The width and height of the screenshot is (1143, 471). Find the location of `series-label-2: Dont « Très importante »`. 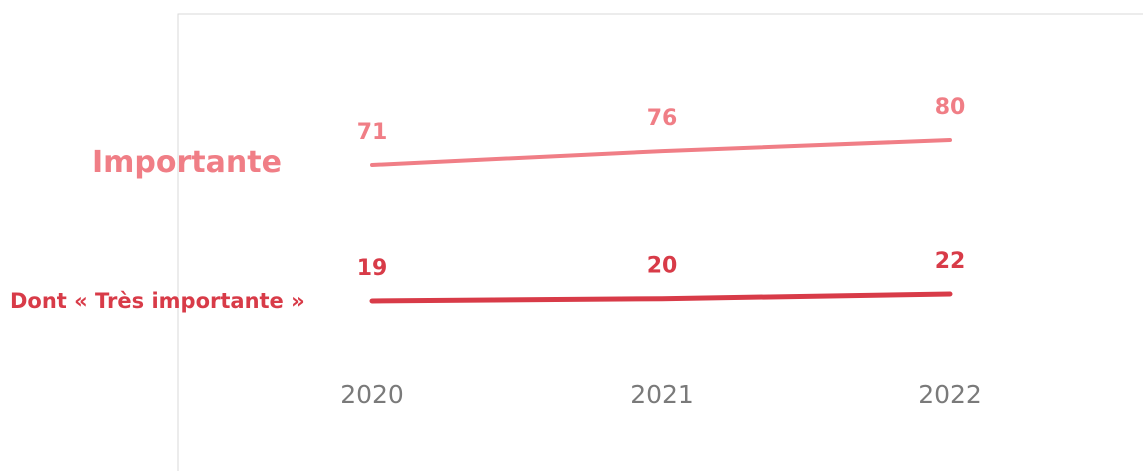

series-label-2: Dont « Très importante » is located at coordinates (157, 301).